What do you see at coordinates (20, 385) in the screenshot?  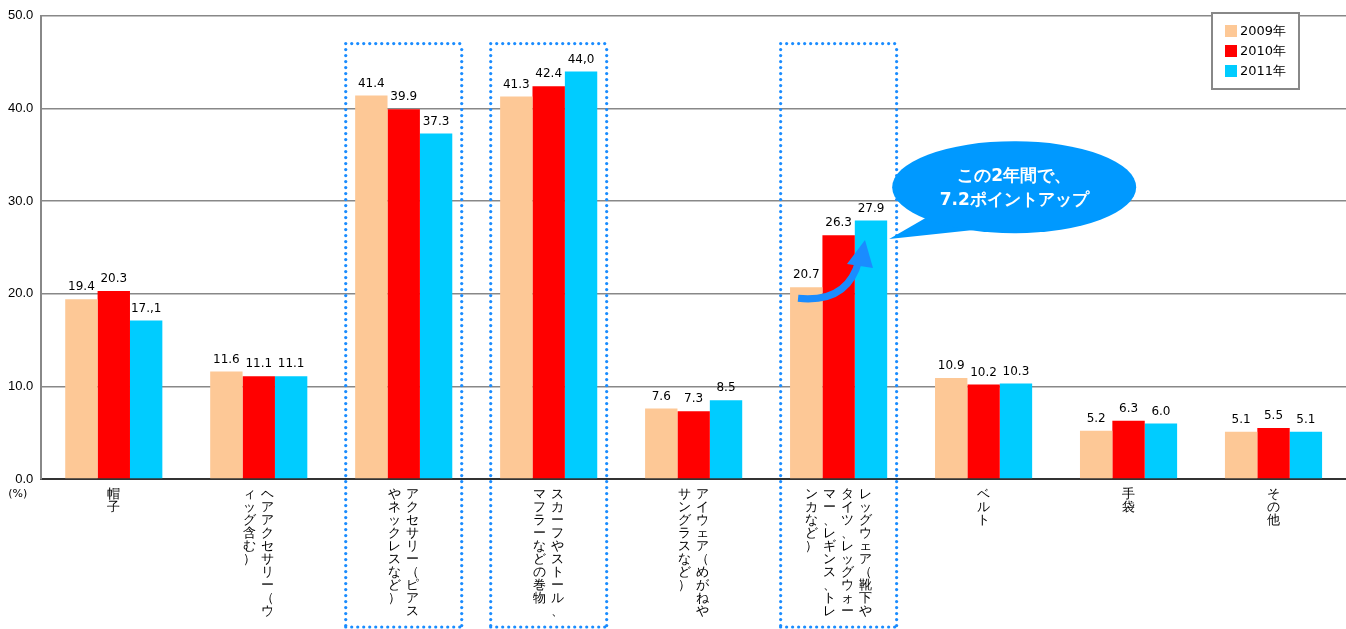 I see `y-tick-label: 10.0` at bounding box center [20, 385].